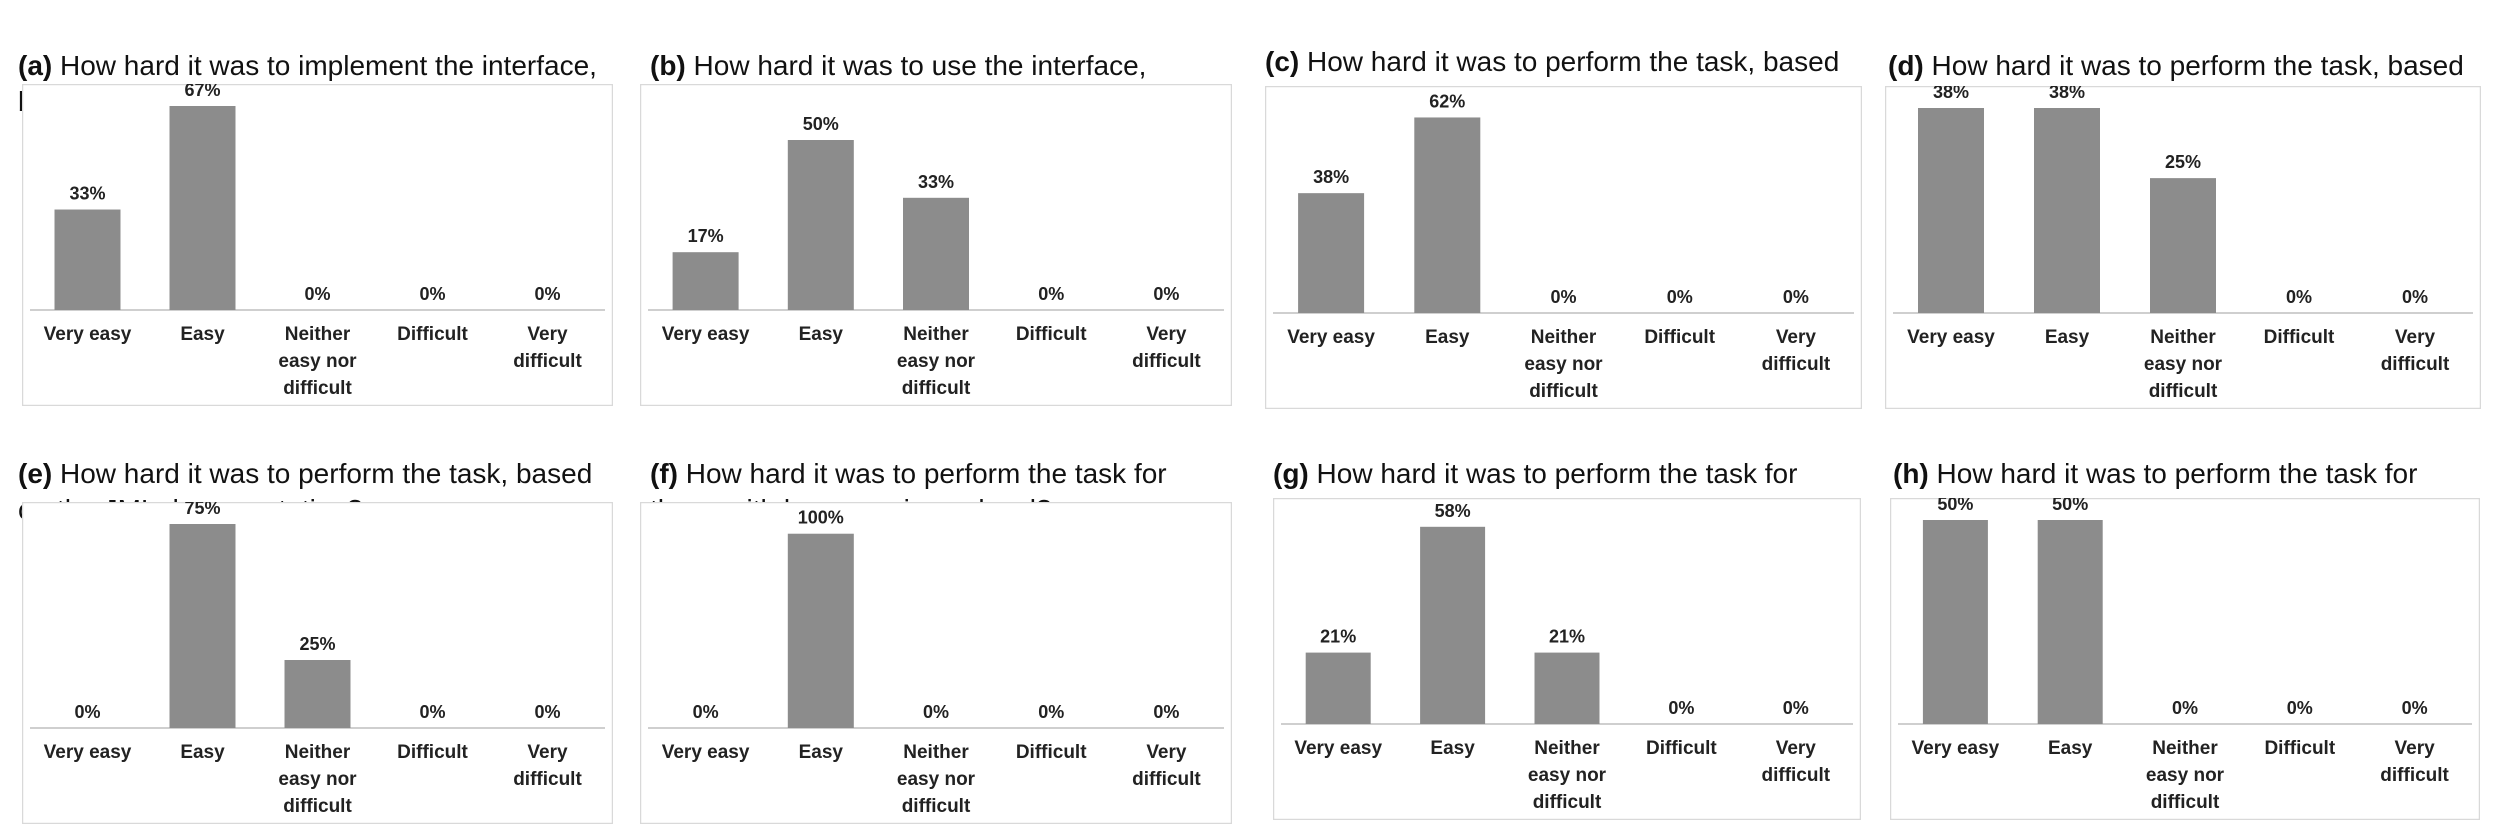 This screenshot has width=2500, height=831. Describe the element at coordinates (202, 510) in the screenshot. I see `data-label: 75%` at that location.